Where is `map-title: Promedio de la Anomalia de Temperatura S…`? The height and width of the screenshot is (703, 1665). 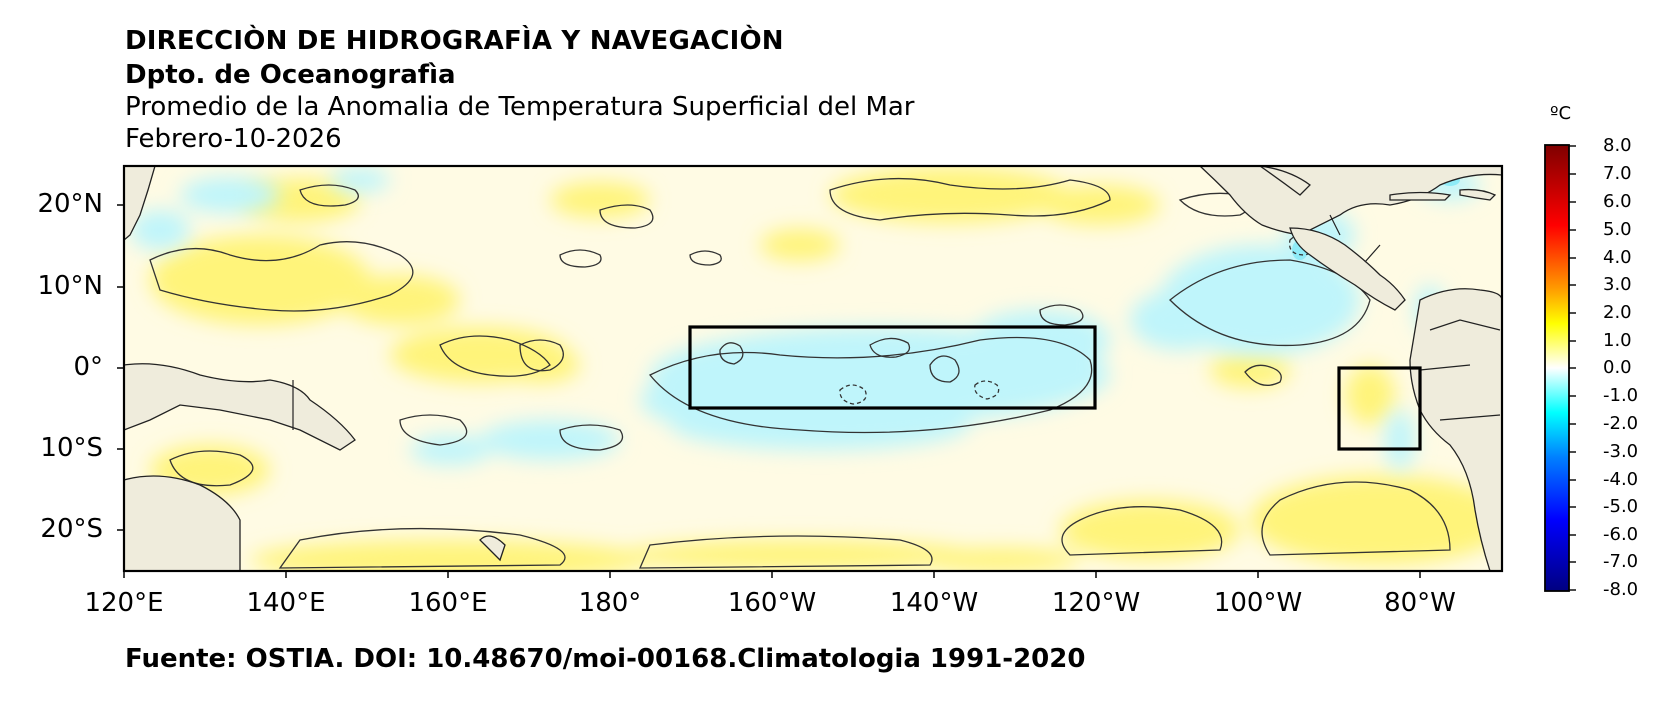
map-title: Promedio de la Anomalia de Temperatura S… is located at coordinates (520, 107).